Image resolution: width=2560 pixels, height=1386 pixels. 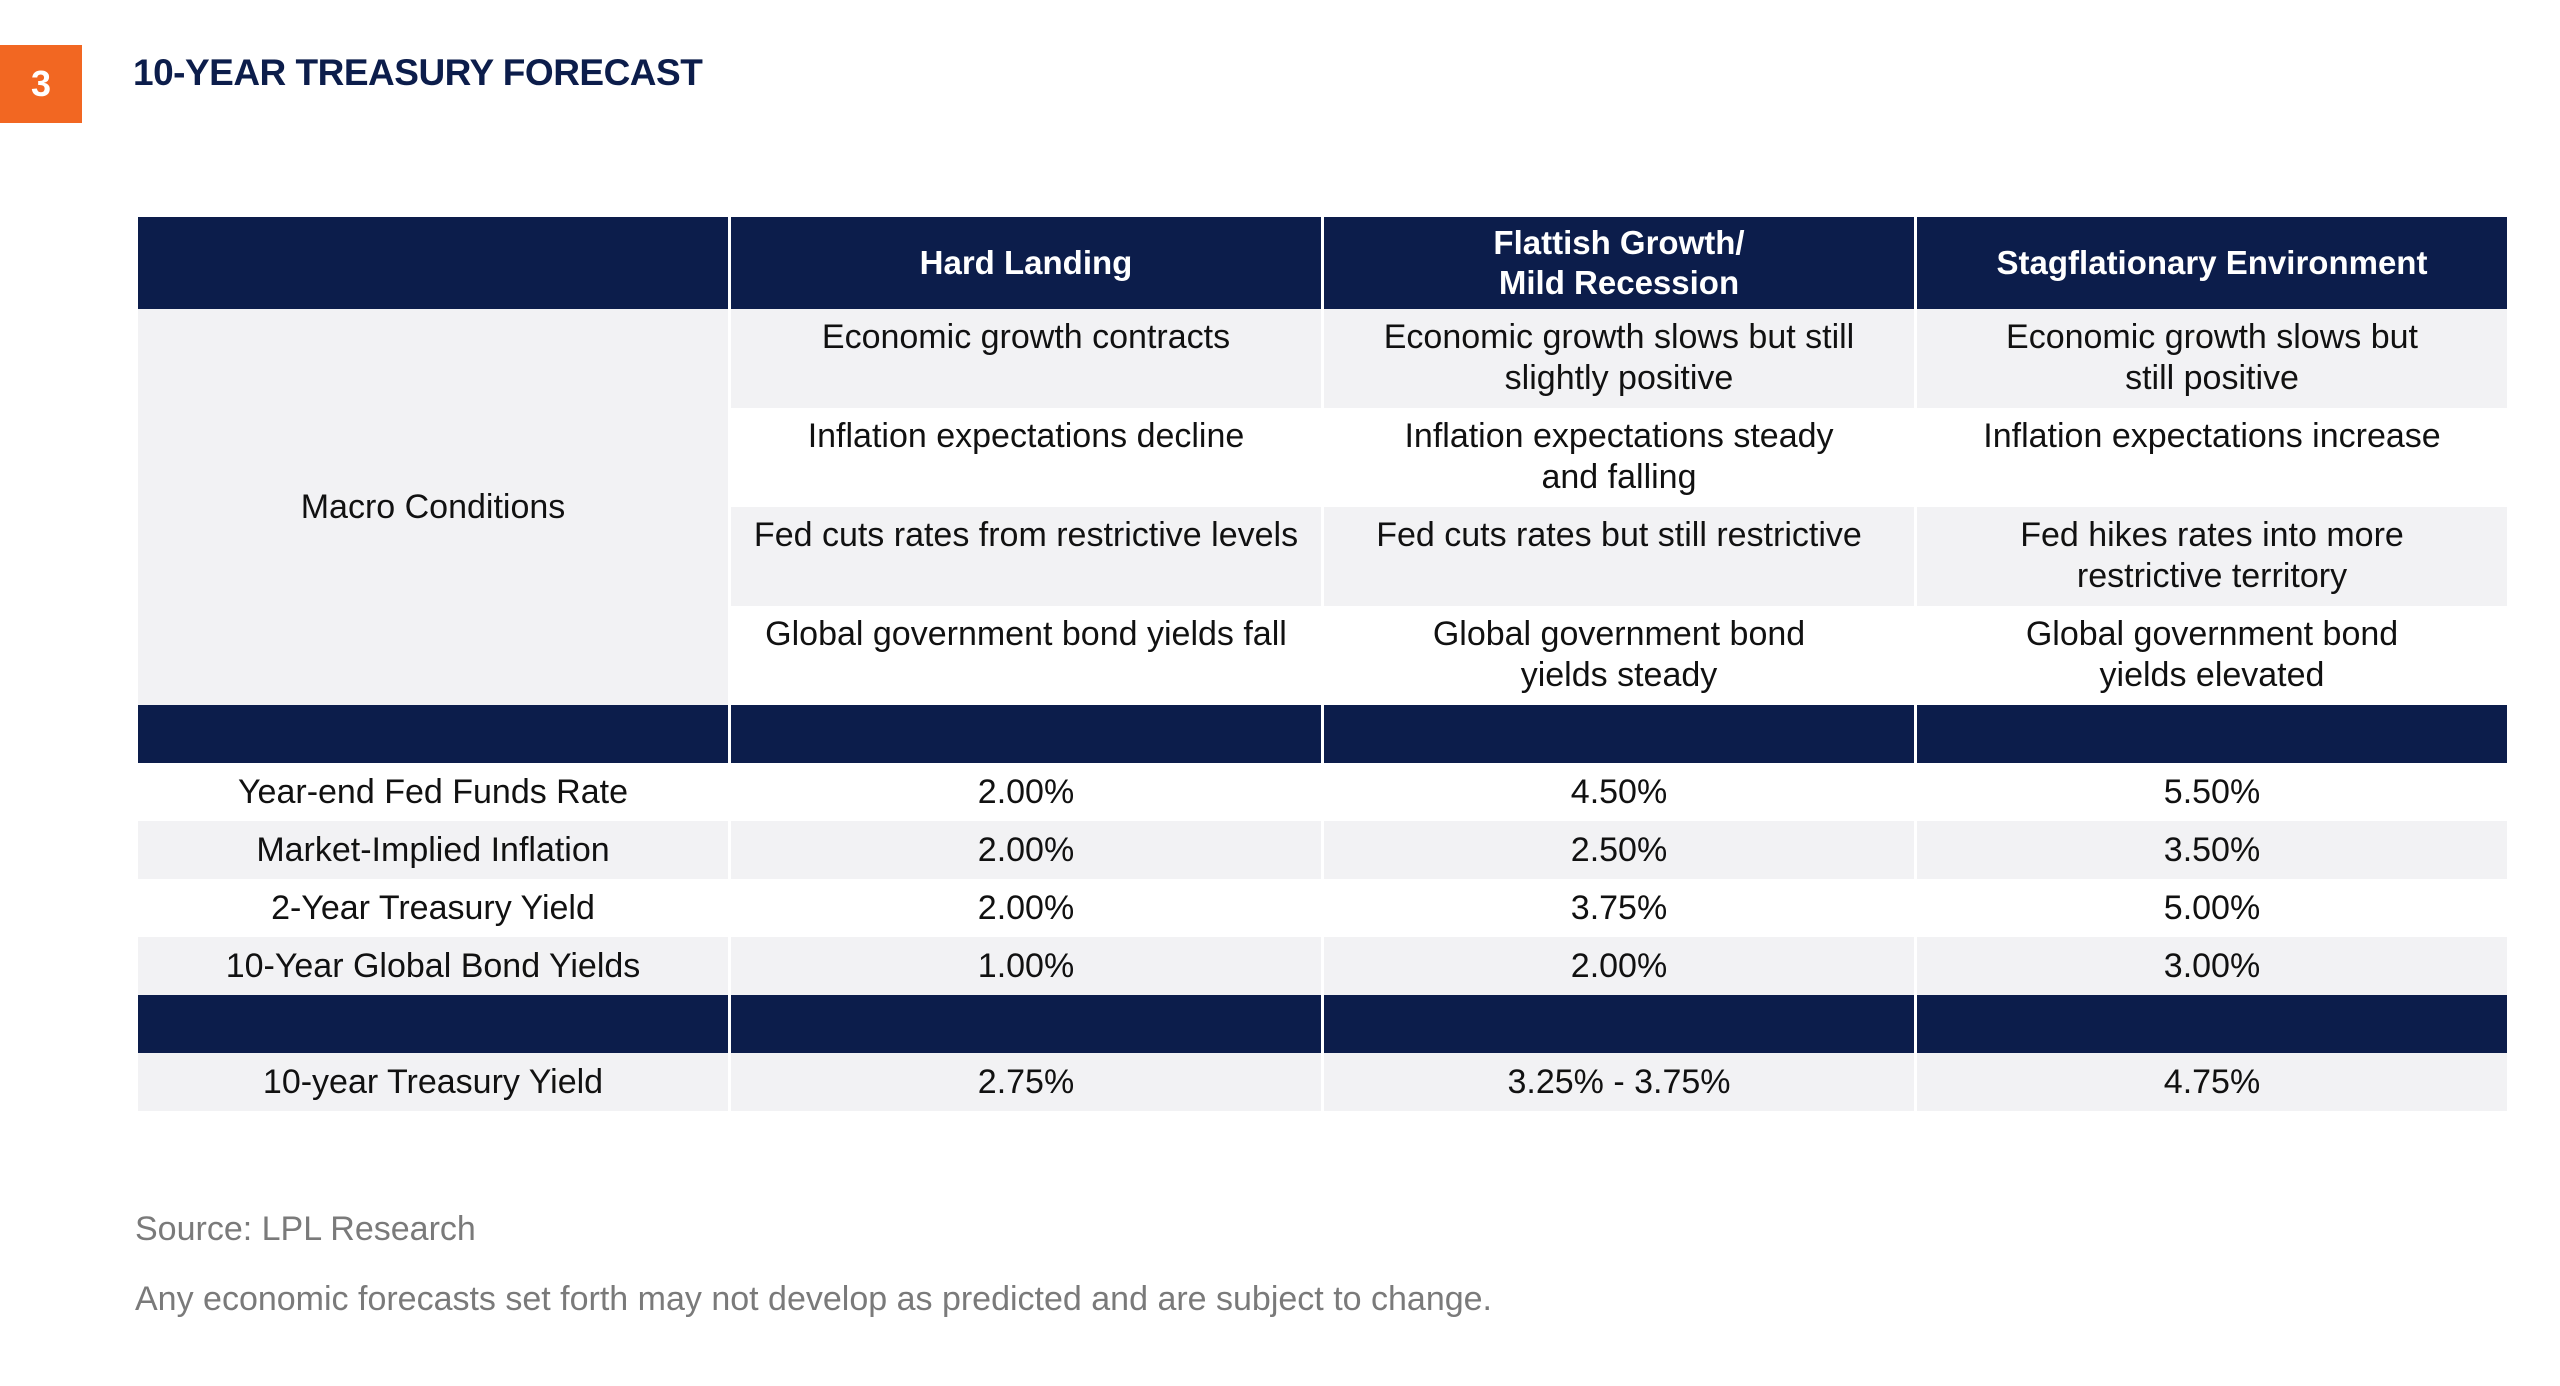 I want to click on value-cell: 5.00%, so click(x=2212, y=908).